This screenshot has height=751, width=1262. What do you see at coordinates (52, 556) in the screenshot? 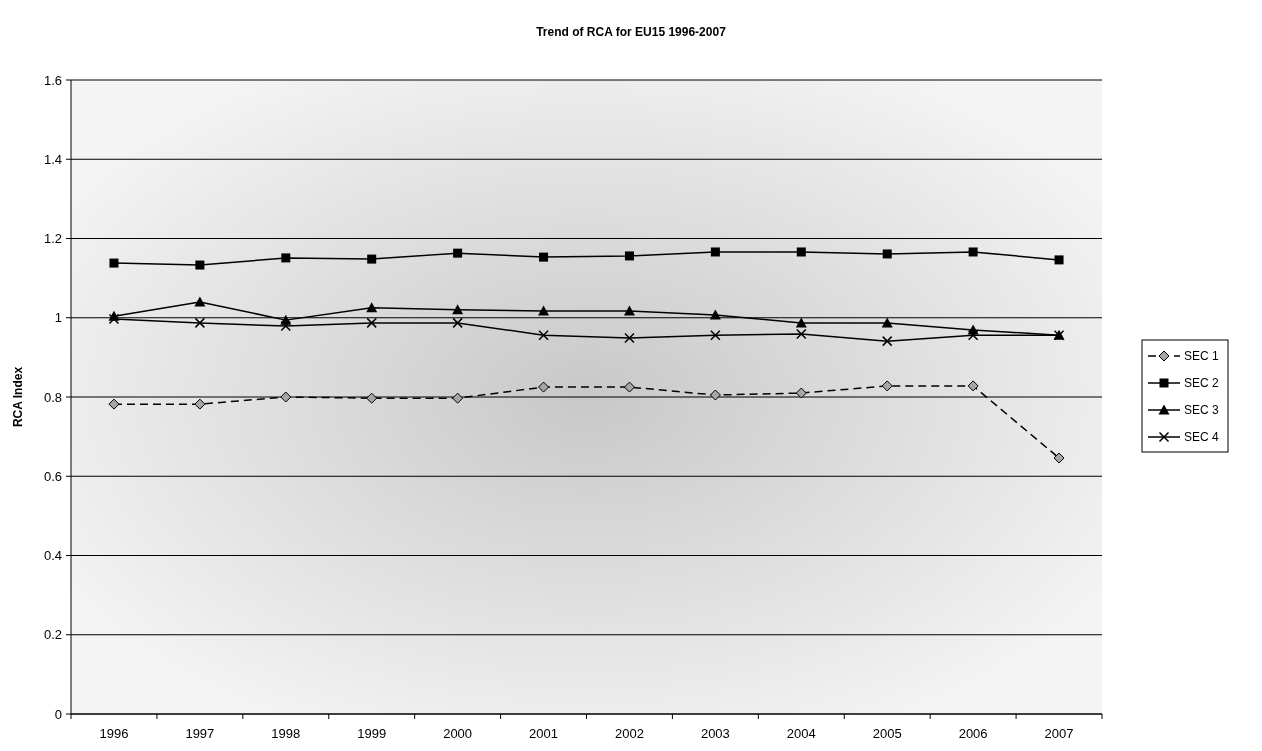
I see `y-tick-label: 0.4` at bounding box center [52, 556].